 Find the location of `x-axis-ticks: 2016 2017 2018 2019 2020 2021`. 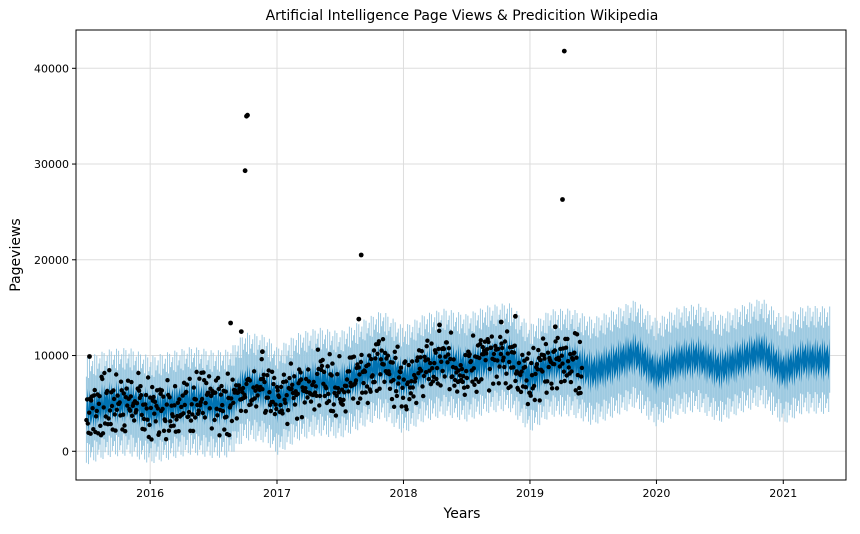

x-axis-ticks: 2016 2017 2018 2019 2020 2021 is located at coordinates (466, 490).